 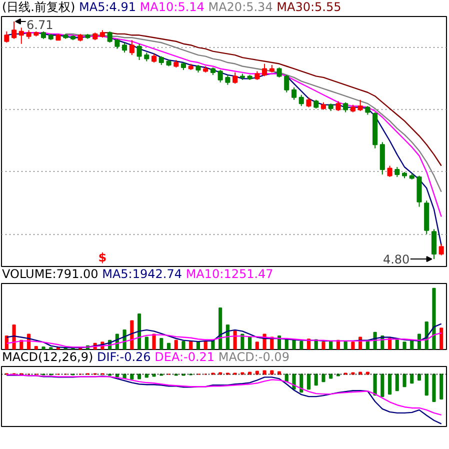 I want to click on annotation: 4.80, so click(x=396, y=259).